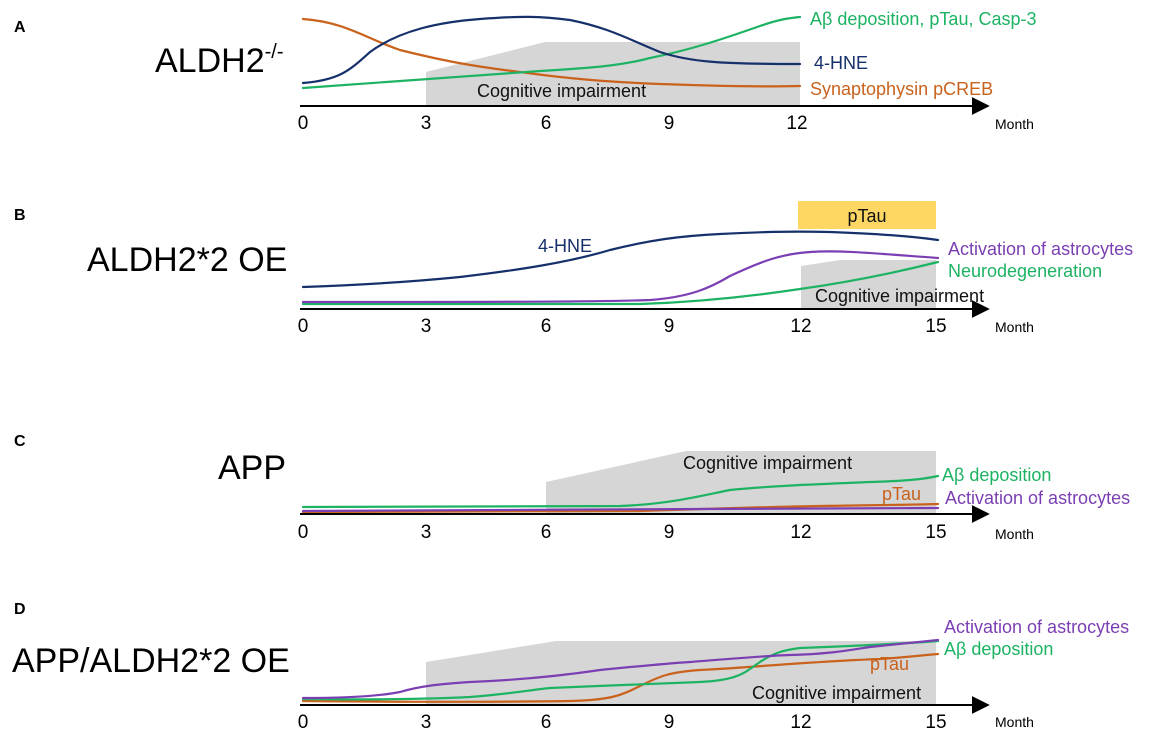  What do you see at coordinates (620, 283) in the screenshot?
I see `neurodegeneration-curve` at bounding box center [620, 283].